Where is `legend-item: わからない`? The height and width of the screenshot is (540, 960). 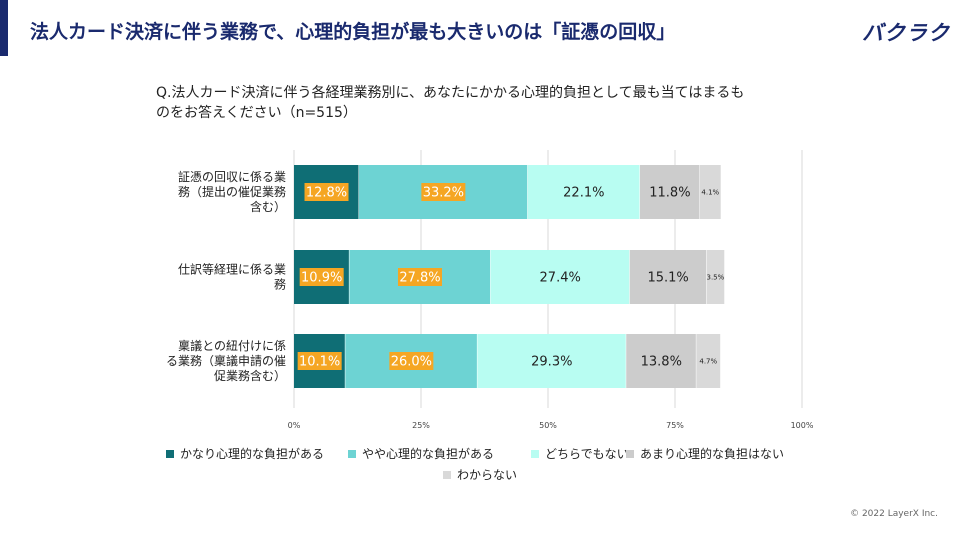 legend-item: わからない is located at coordinates (480, 475).